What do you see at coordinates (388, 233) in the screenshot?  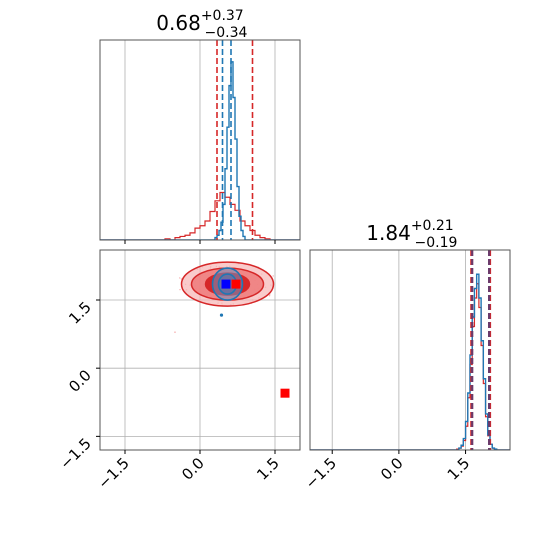 I see `title-value: 1.84` at bounding box center [388, 233].